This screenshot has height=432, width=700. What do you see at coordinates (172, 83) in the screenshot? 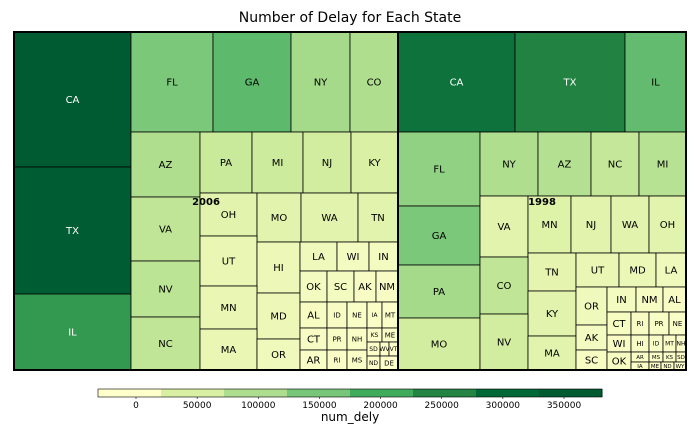
I see `tile-label-2006-fl: FL` at bounding box center [172, 83].